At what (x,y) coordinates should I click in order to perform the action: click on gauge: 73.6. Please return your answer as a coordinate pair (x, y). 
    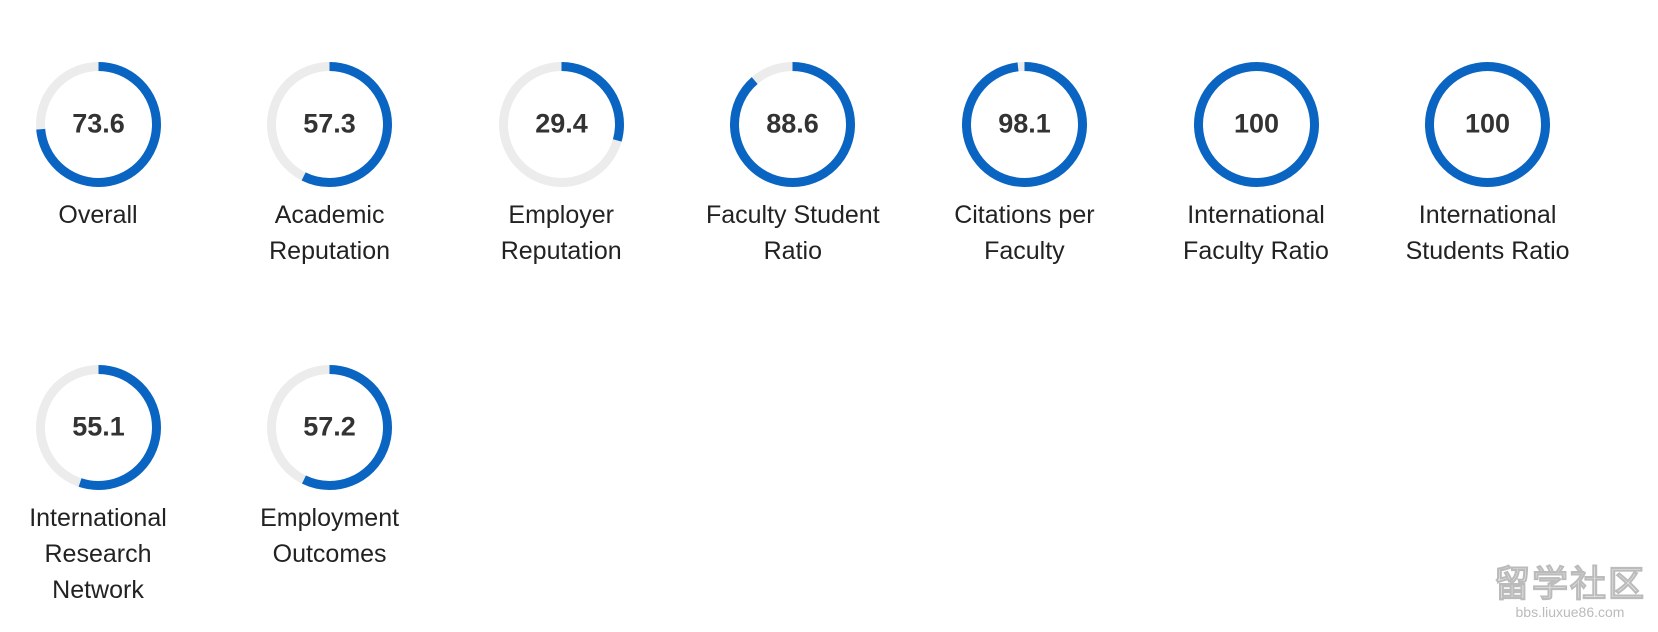
    Looking at the image, I should click on (98, 124).